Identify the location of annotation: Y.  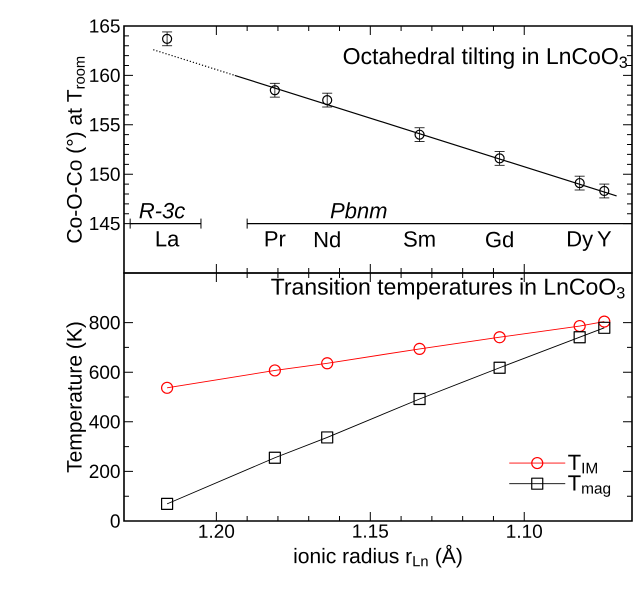
(604, 238).